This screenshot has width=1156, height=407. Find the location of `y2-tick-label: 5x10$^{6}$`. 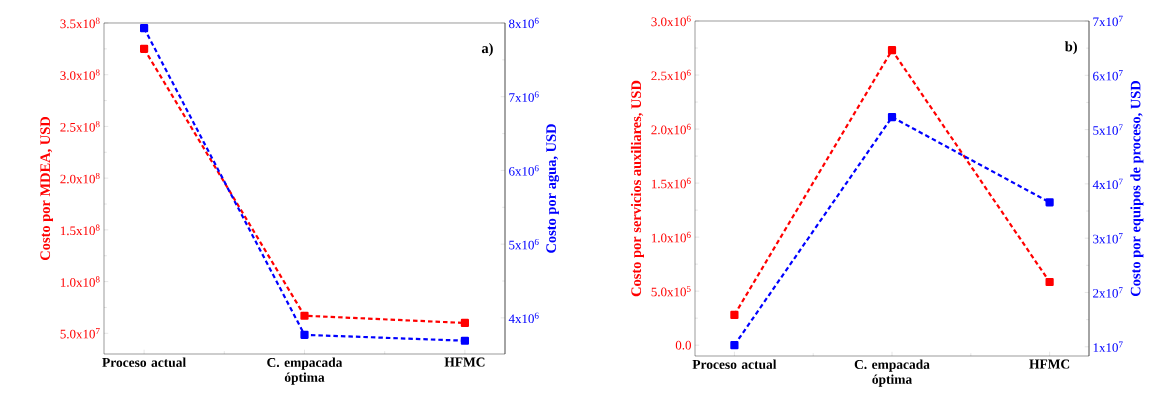

y2-tick-label: 5x10$^{6}$ is located at coordinates (524, 244).